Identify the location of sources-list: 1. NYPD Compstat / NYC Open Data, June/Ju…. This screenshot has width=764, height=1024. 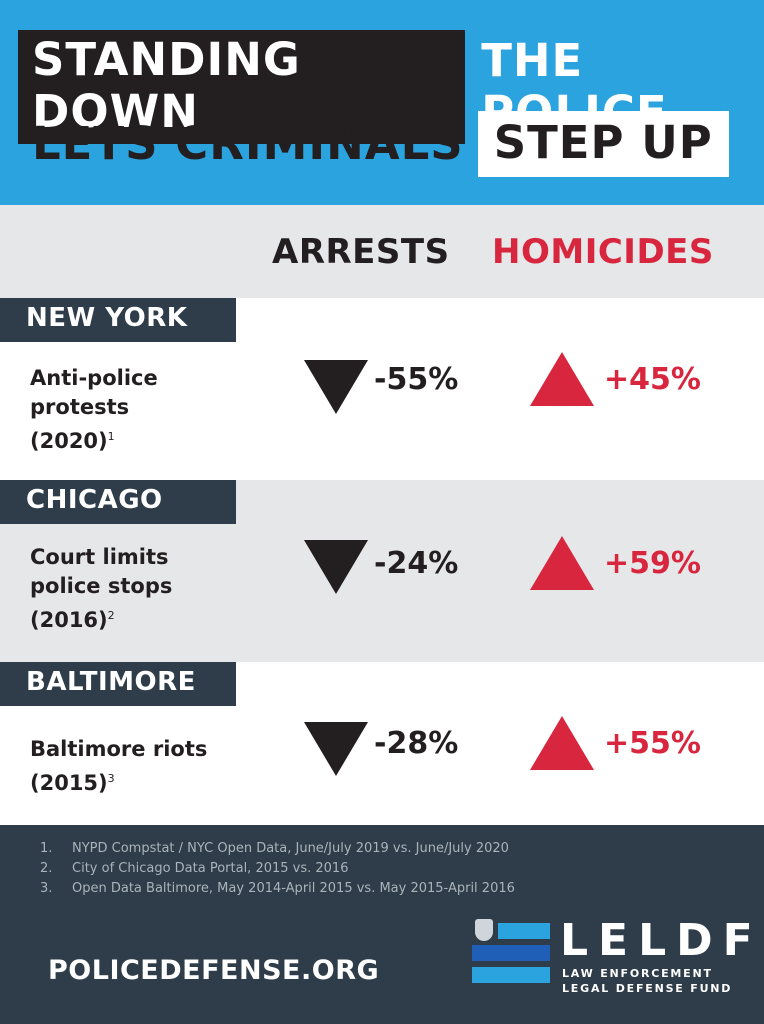
(277, 869).